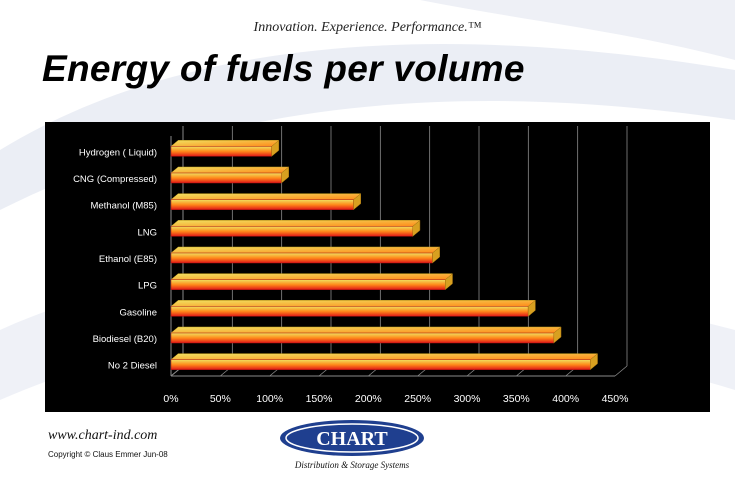 This screenshot has height=485, width=735. I want to click on x-tick-label: 300%, so click(467, 399).